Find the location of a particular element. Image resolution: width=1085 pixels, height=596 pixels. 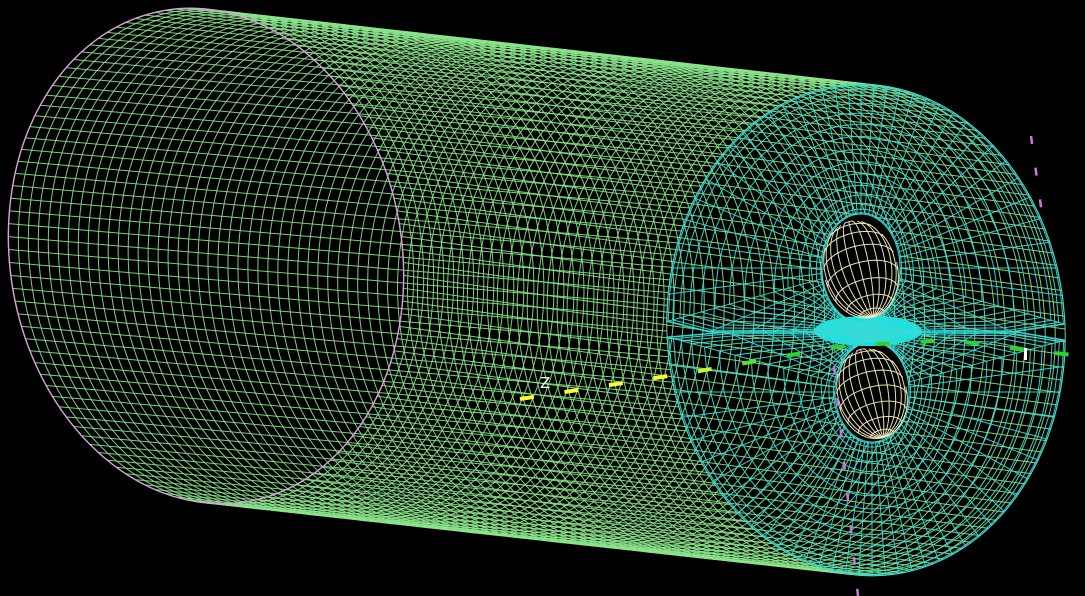

axis-tick-mark is located at coordinates (1025, 354).